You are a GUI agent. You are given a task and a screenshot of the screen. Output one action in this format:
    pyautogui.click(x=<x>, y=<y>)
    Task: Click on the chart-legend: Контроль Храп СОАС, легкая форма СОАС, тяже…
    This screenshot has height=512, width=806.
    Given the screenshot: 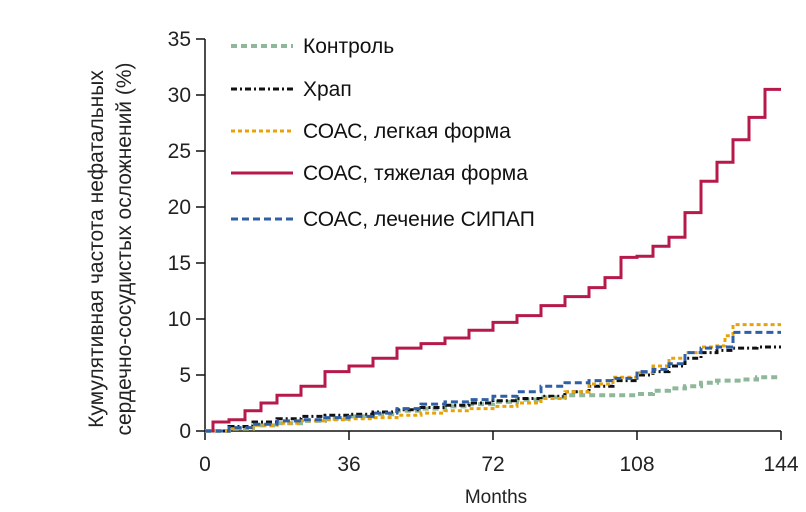 What is the action you would take?
    pyautogui.click(x=383, y=133)
    